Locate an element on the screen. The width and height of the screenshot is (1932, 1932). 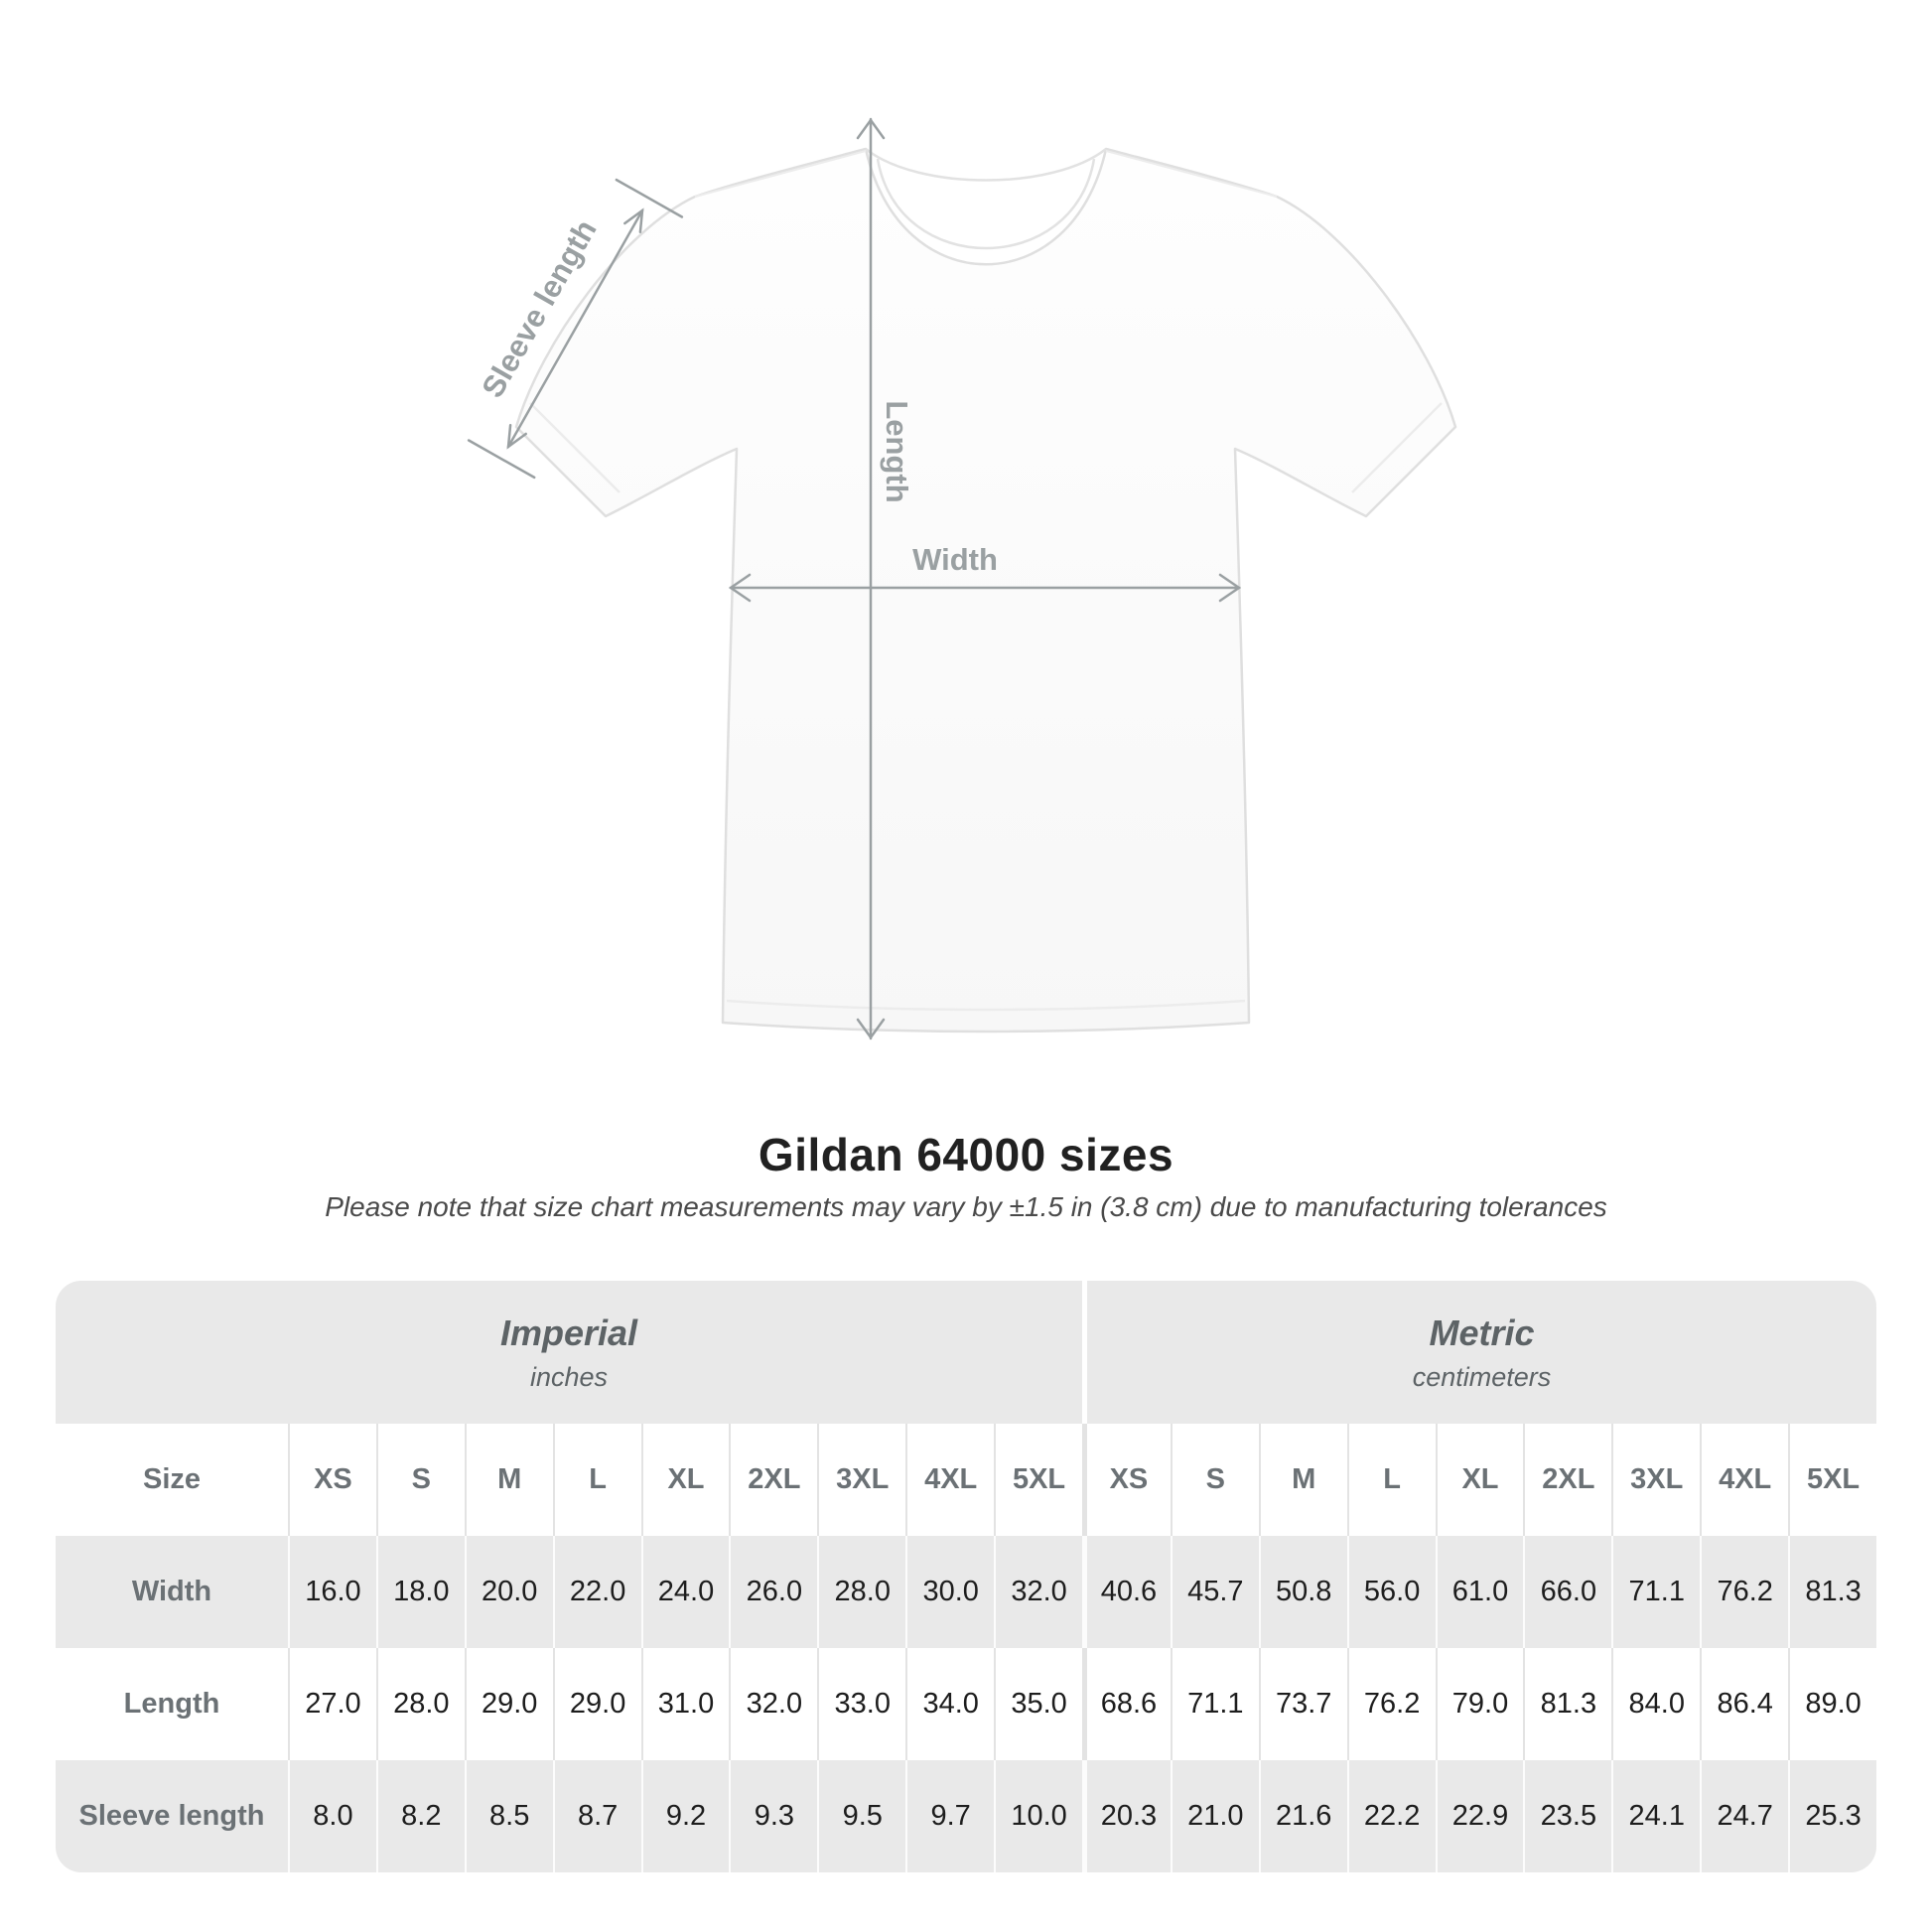
col-header-metric-5xl: 5XL is located at coordinates (1832, 1480).